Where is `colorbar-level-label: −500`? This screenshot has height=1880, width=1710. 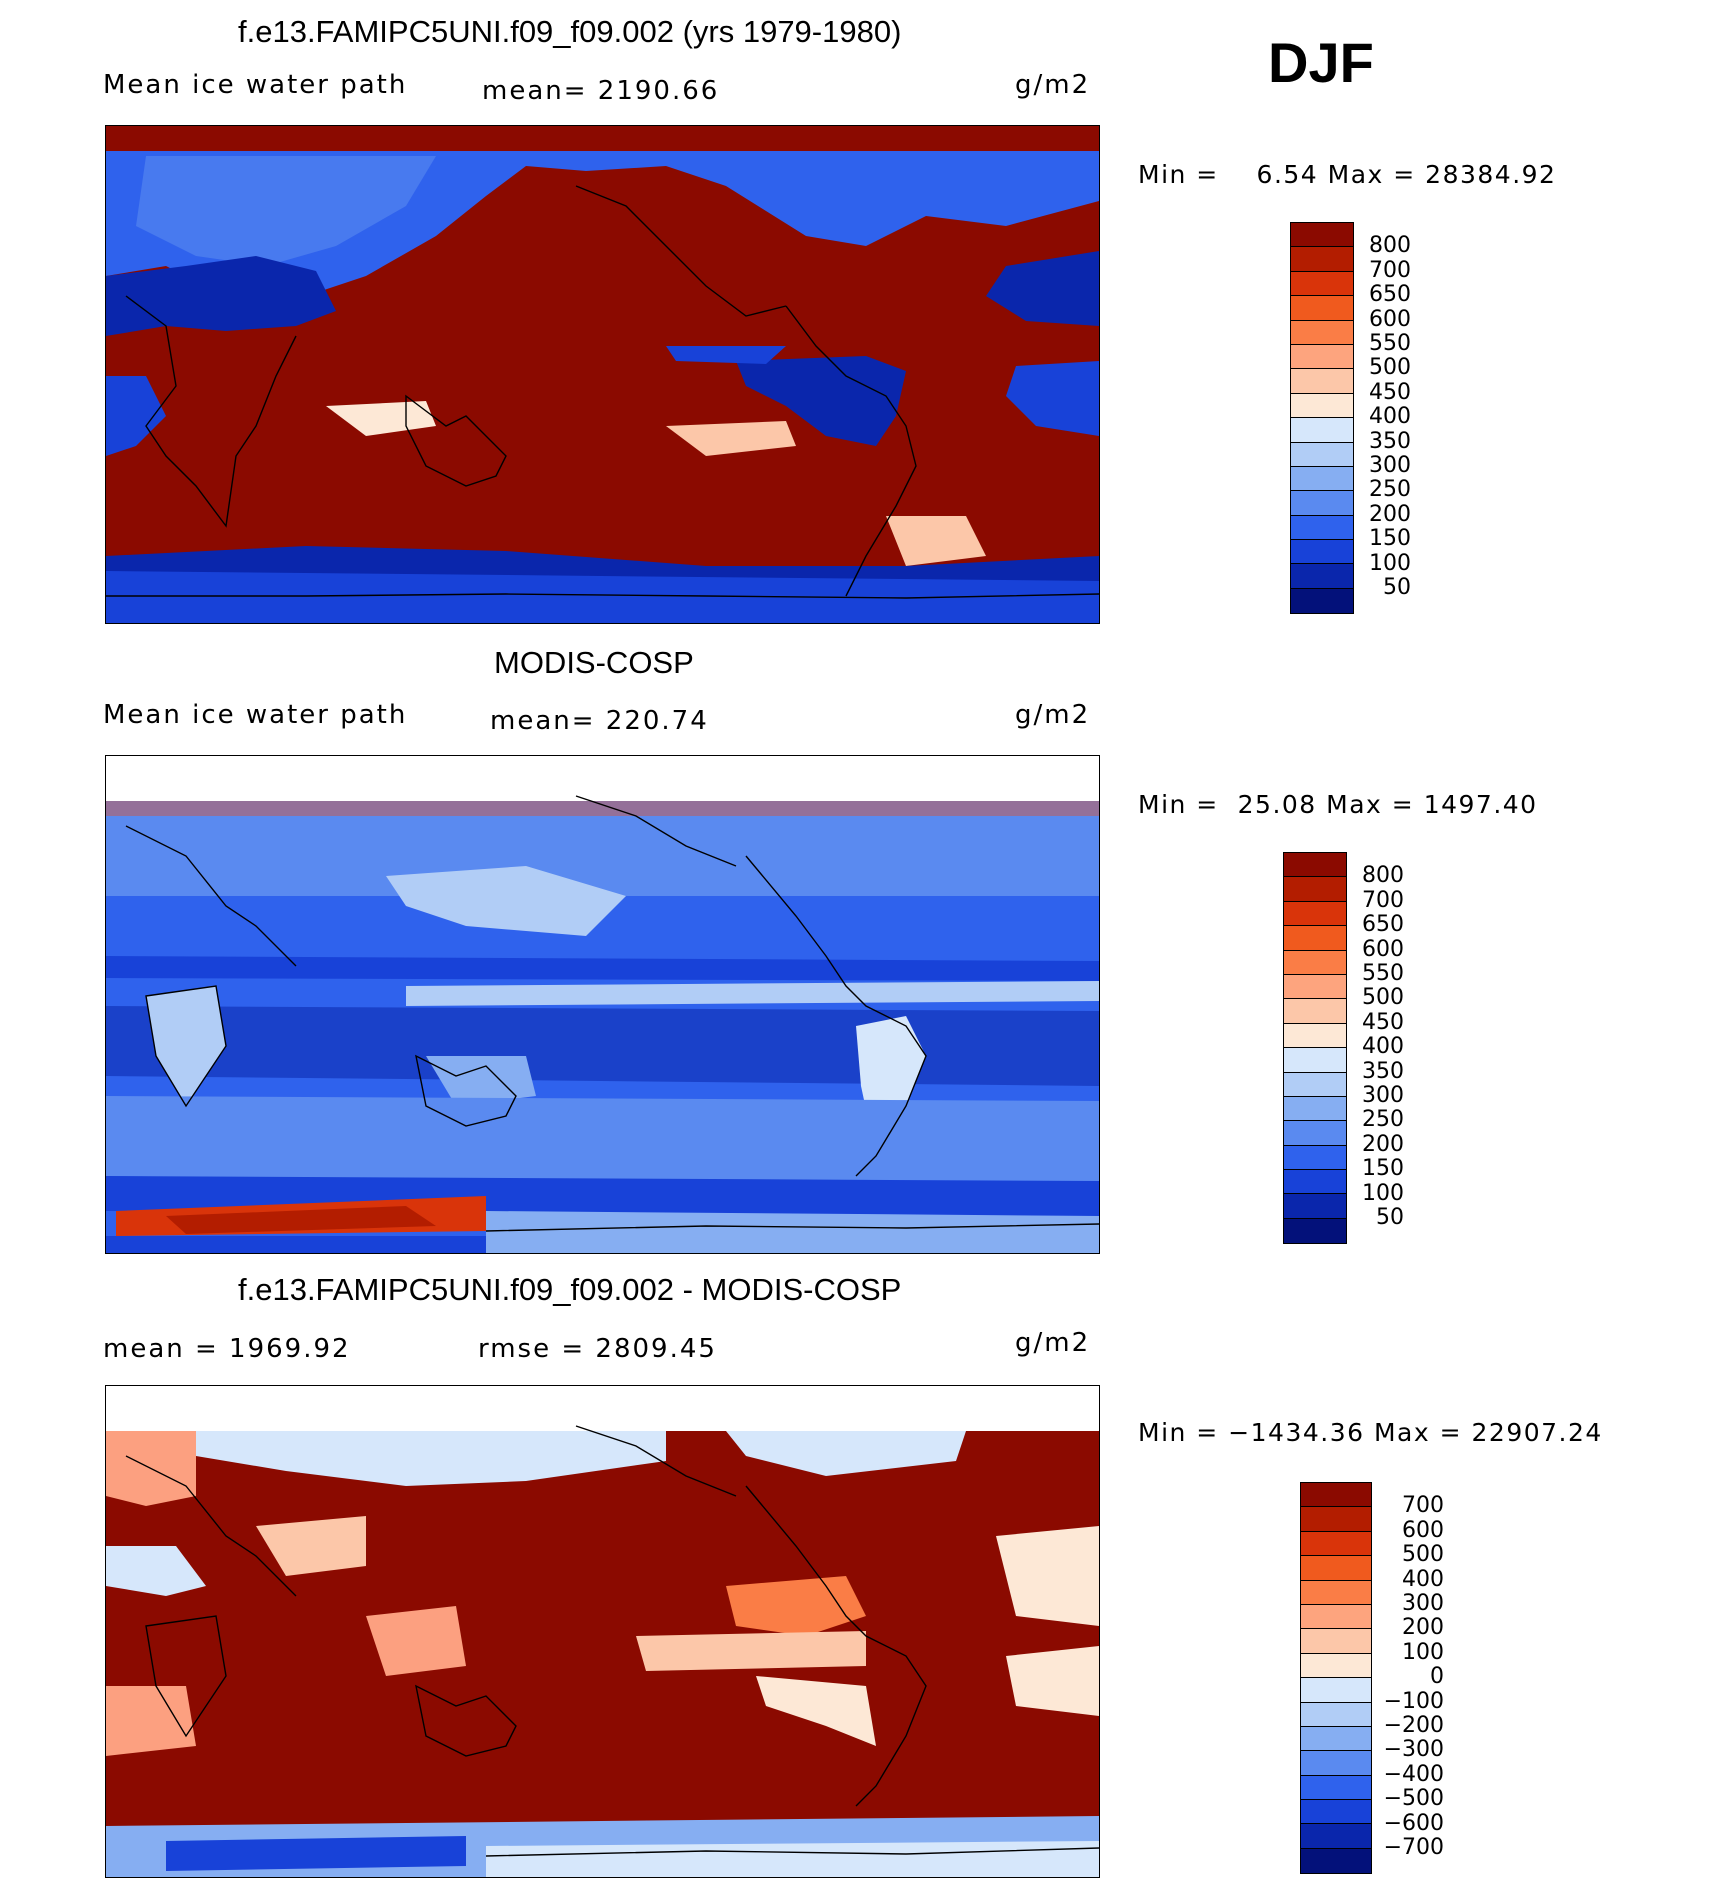 colorbar-level-label: −500 is located at coordinates (1413, 1799).